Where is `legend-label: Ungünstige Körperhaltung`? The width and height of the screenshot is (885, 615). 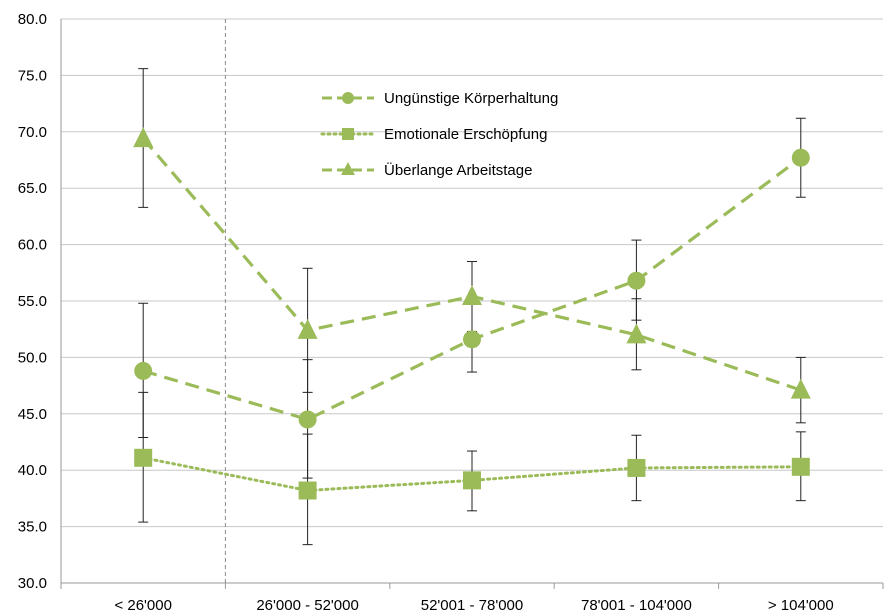
legend-label: Ungünstige Körperhaltung is located at coordinates (471, 98).